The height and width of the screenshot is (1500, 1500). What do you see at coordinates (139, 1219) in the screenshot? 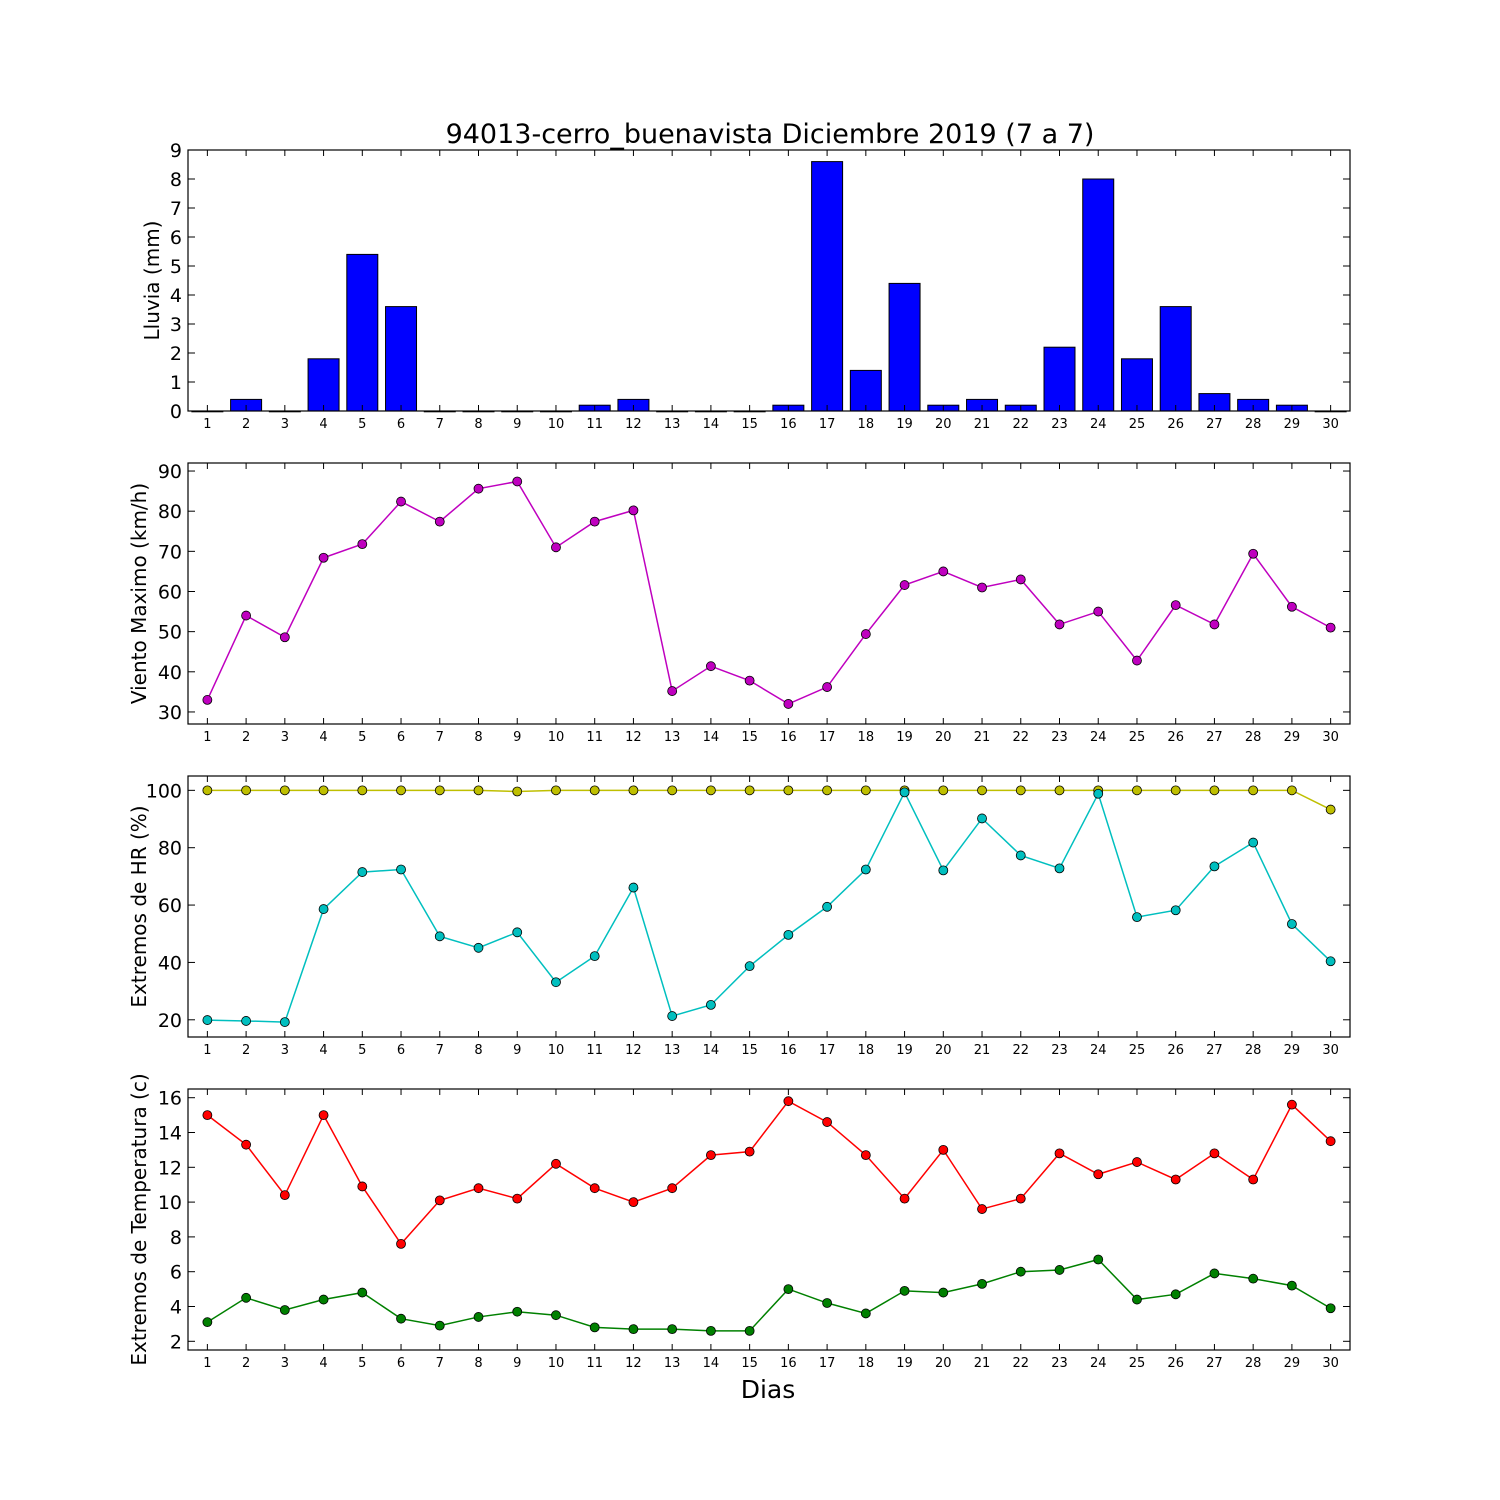
I see `y-axis-label: Extremos de Temperatura (c)` at bounding box center [139, 1219].